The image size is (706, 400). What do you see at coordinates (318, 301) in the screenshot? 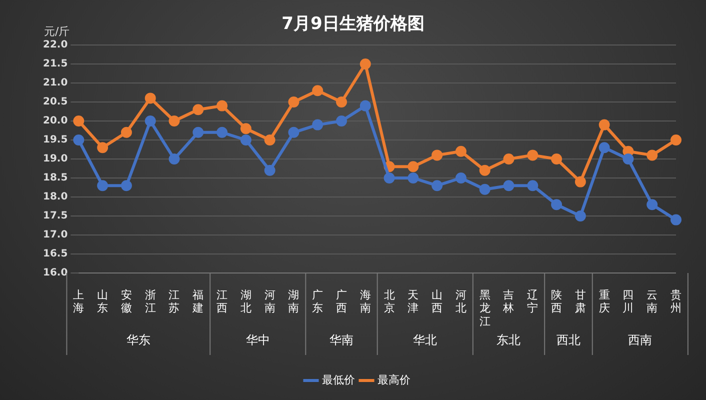
I see `x-tick-label: 广东` at bounding box center [318, 301].